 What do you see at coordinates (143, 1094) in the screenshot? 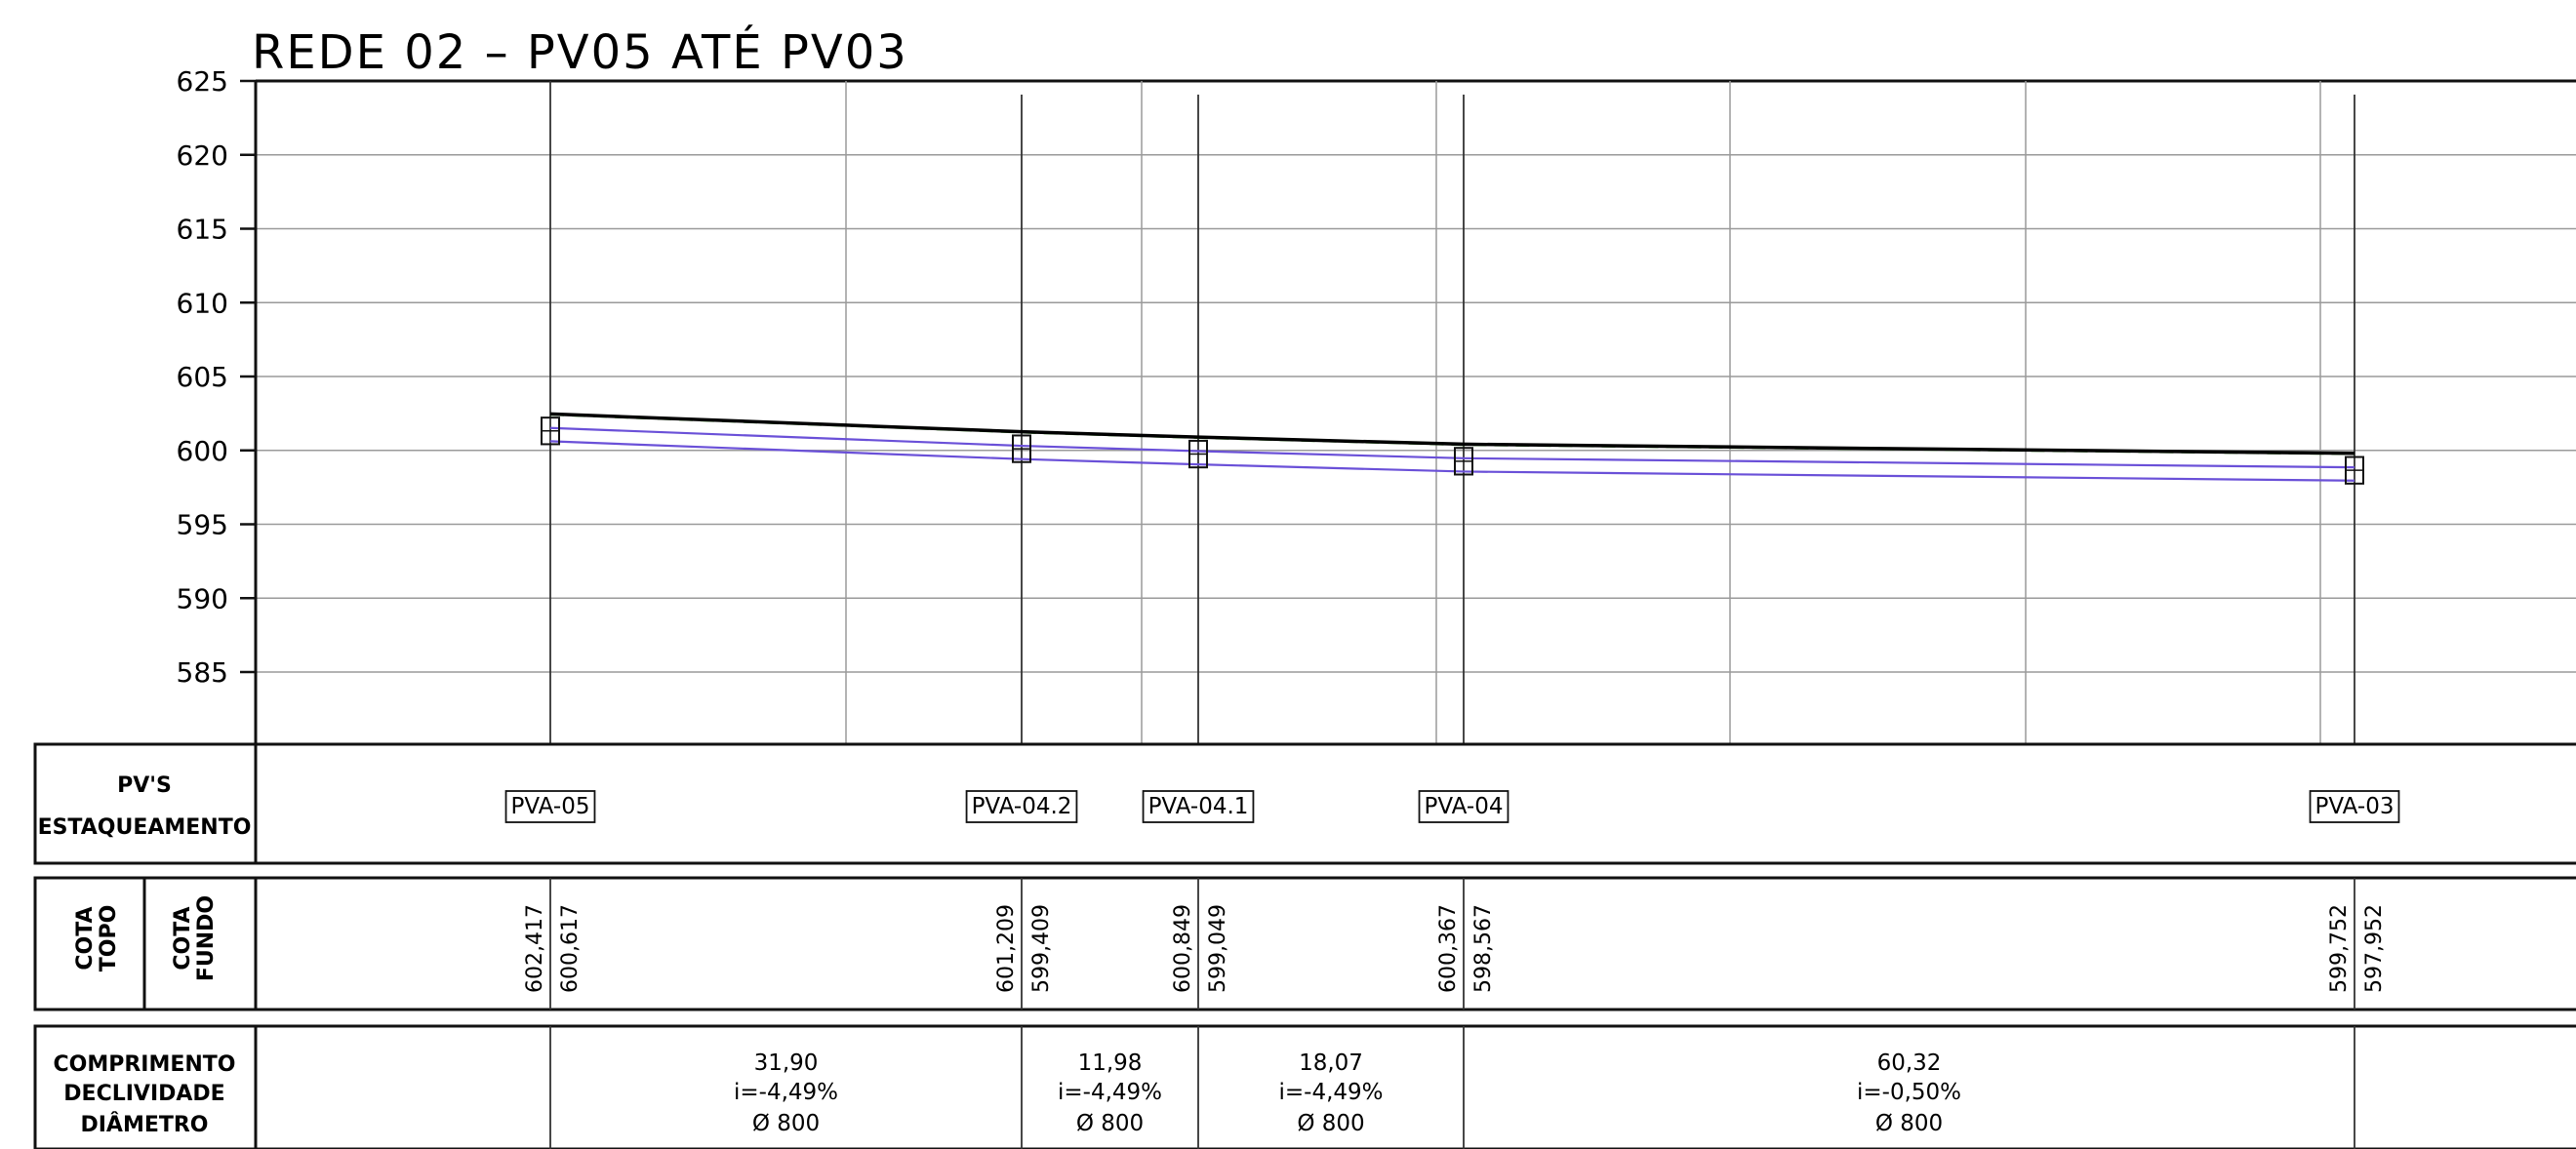
I see `row-header-declividade: DECLIVIDADE` at bounding box center [143, 1094].